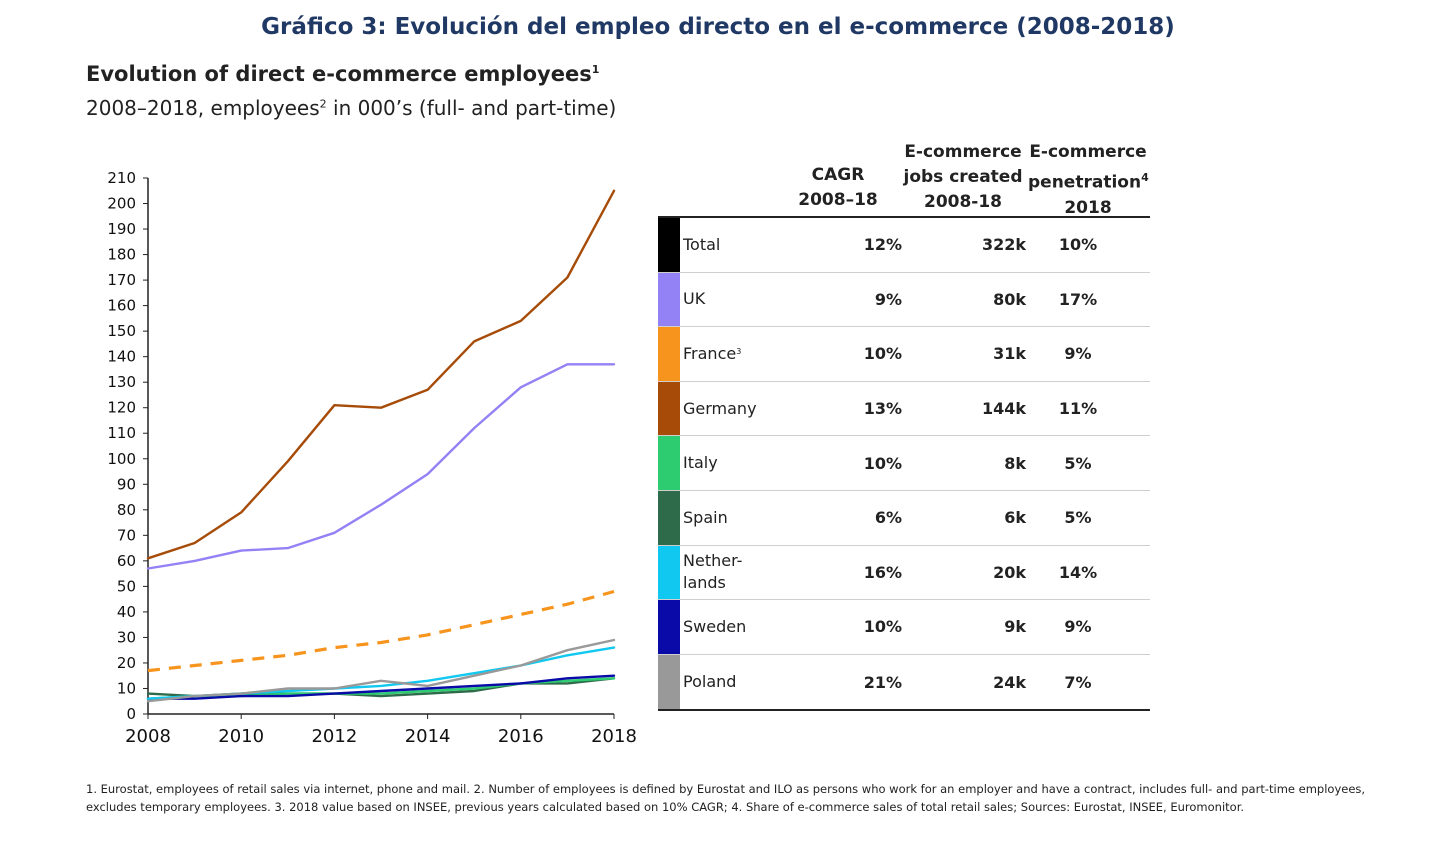 Image resolution: width=1436 pixels, height=846 pixels. Describe the element at coordinates (1009, 682) in the screenshot. I see `jobs-created-value: 24k` at that location.